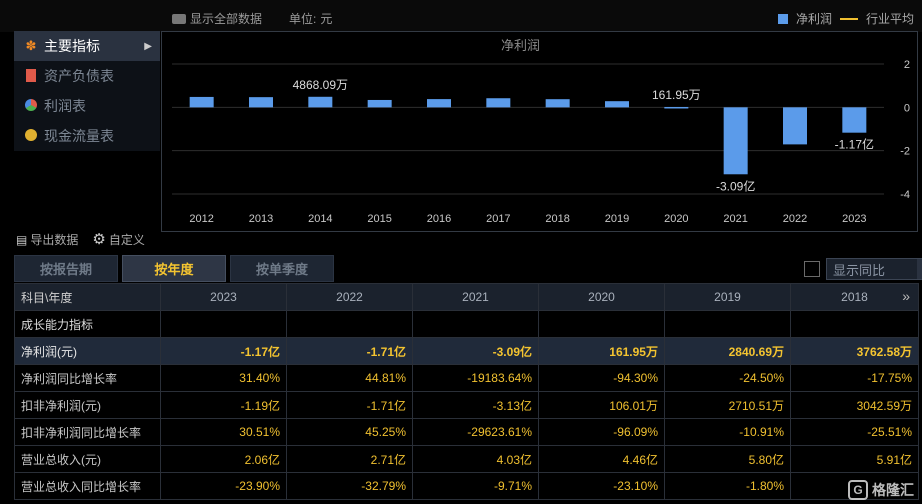  I want to click on menu-item-income-statement: 利润表, so click(87, 106).